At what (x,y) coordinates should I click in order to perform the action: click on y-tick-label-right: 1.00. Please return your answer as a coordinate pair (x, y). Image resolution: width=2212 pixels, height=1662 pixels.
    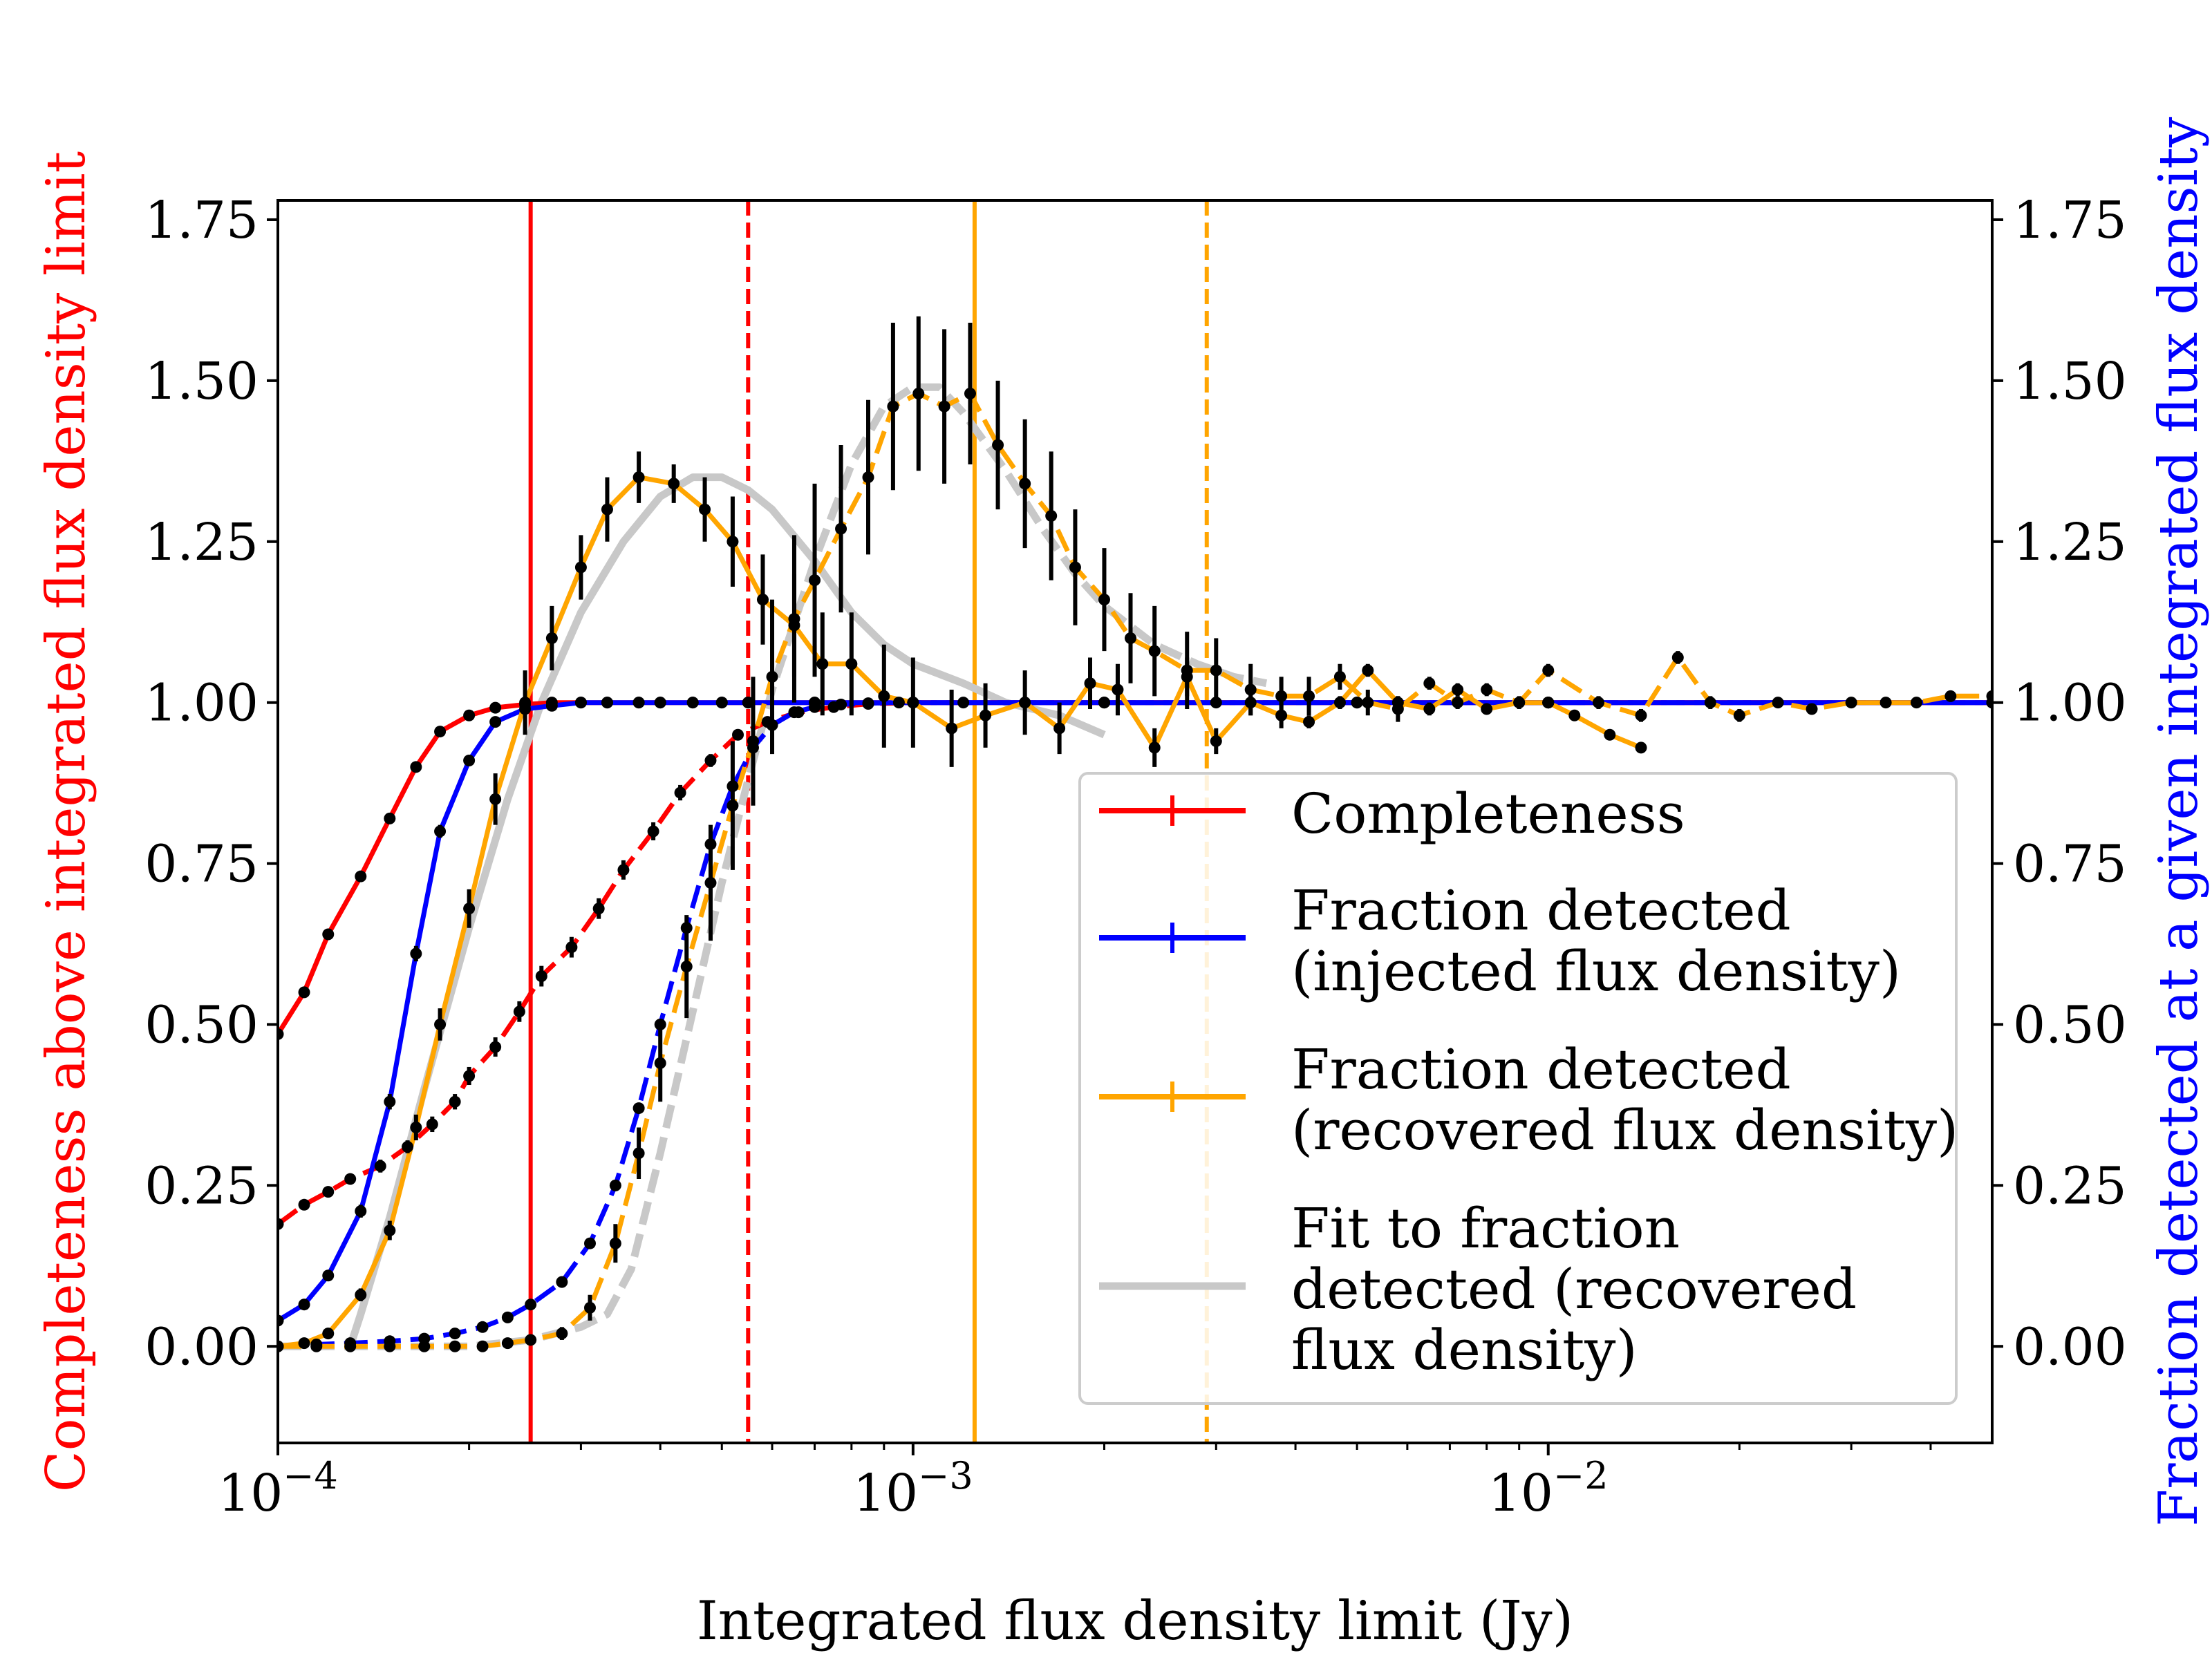
    Looking at the image, I should click on (2070, 703).